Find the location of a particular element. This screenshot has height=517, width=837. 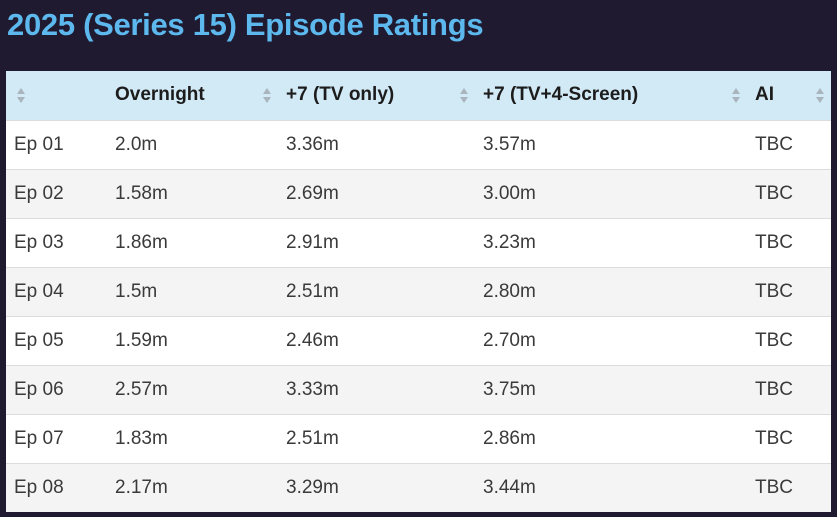

column-header-label: +7 (TV+4-Screen) is located at coordinates (561, 95).